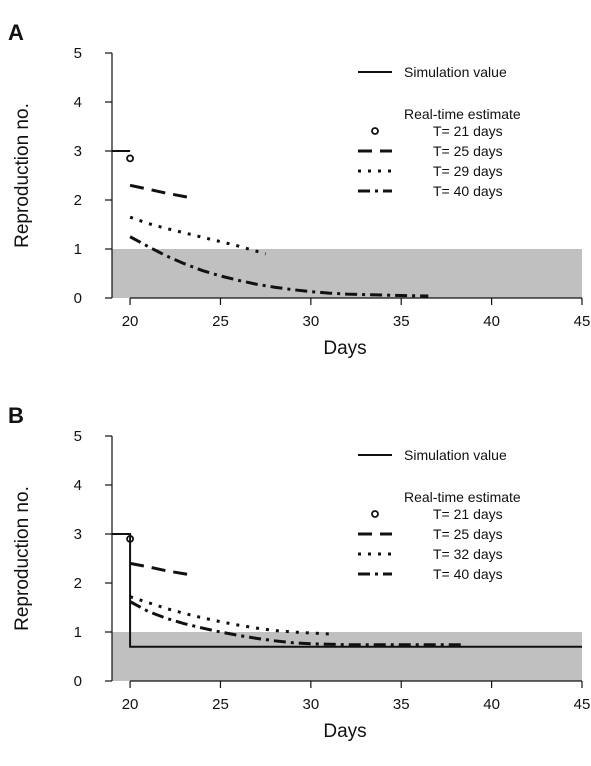 The image size is (591, 766). I want to click on legend-entry-label: T= 29 days, so click(468, 171).